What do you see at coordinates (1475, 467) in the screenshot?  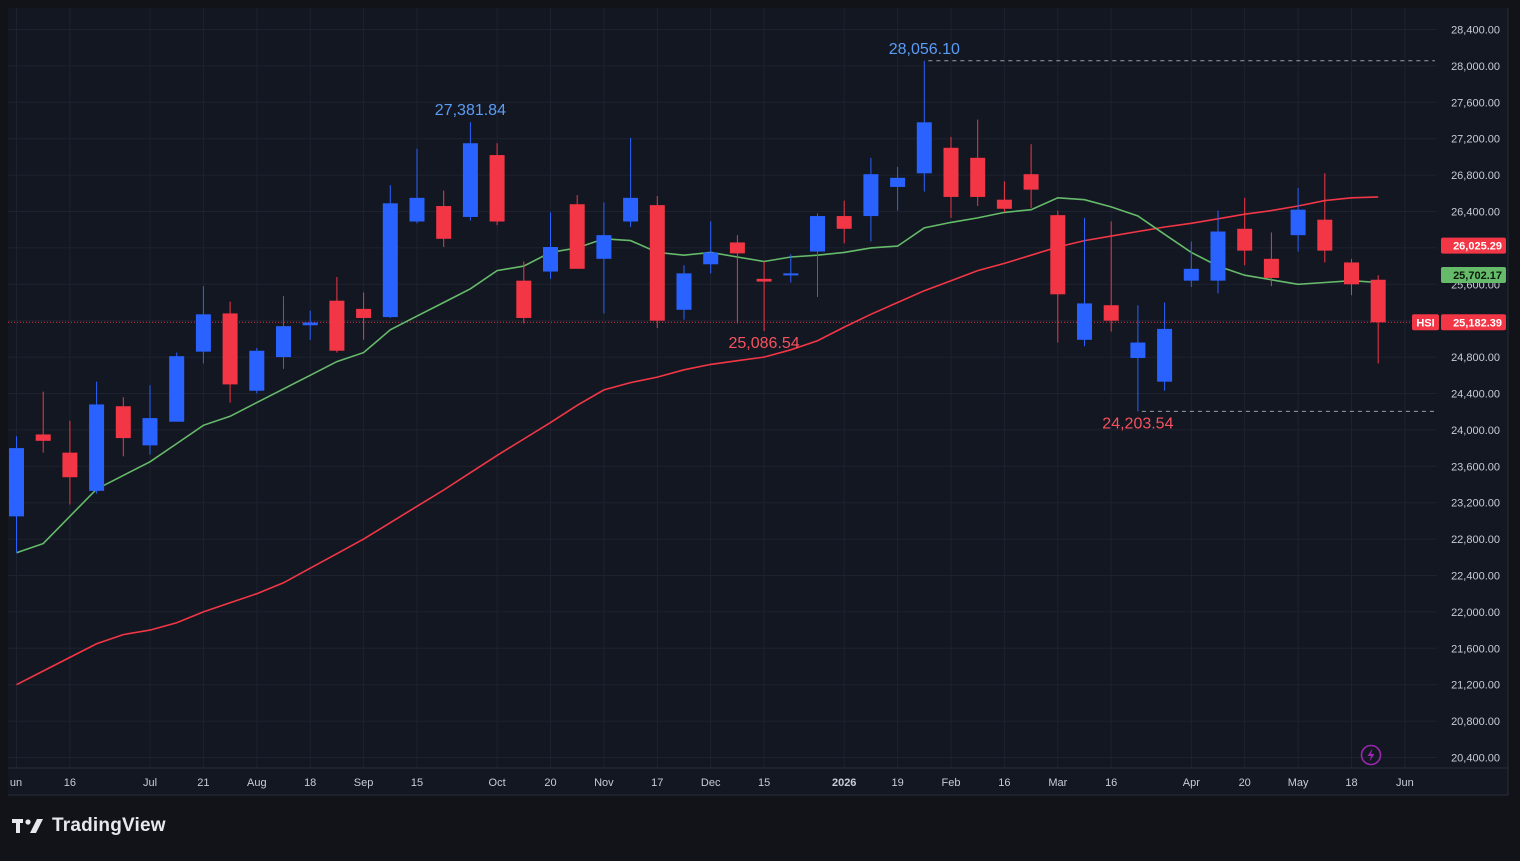 I see `price-tick-label: 23,600.00` at bounding box center [1475, 467].